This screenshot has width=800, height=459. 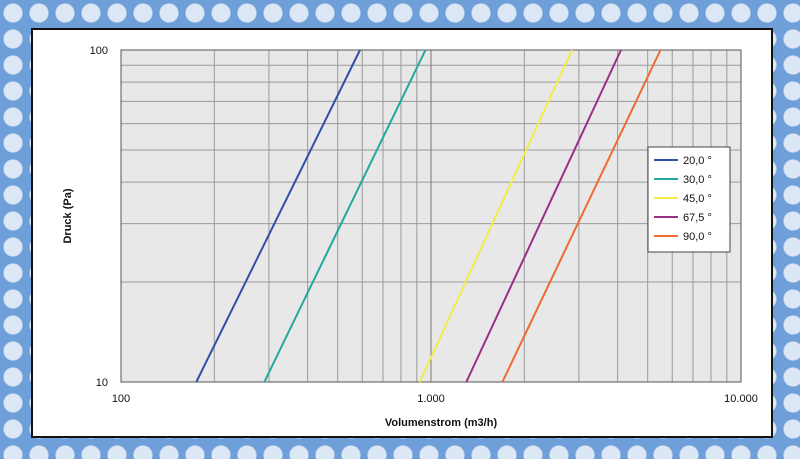 I want to click on x-tick-label: 100, so click(x=121, y=399).